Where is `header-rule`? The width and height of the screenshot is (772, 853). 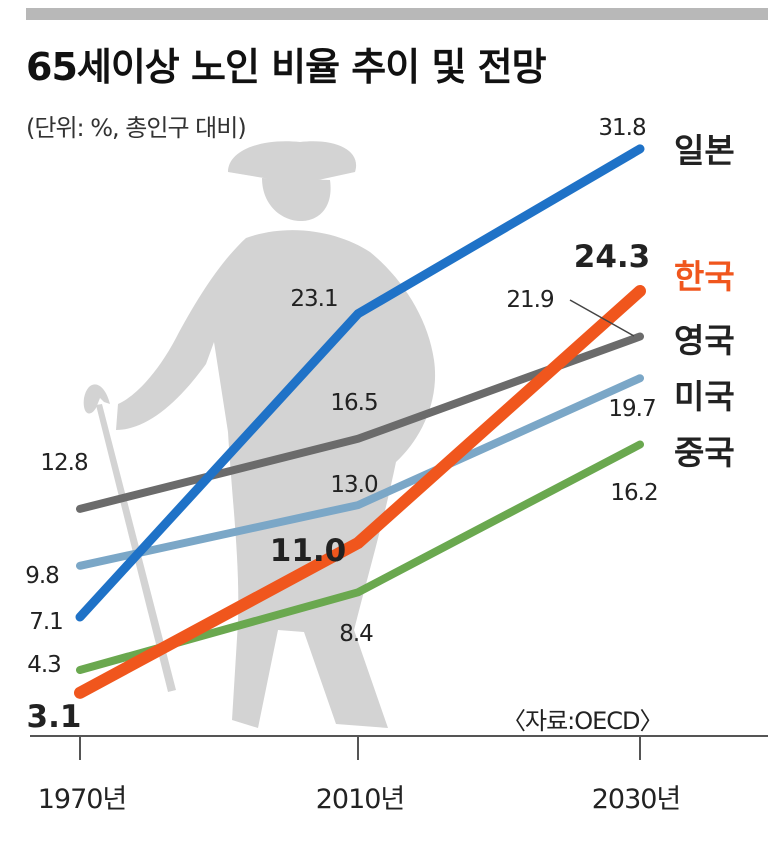 header-rule is located at coordinates (397, 14).